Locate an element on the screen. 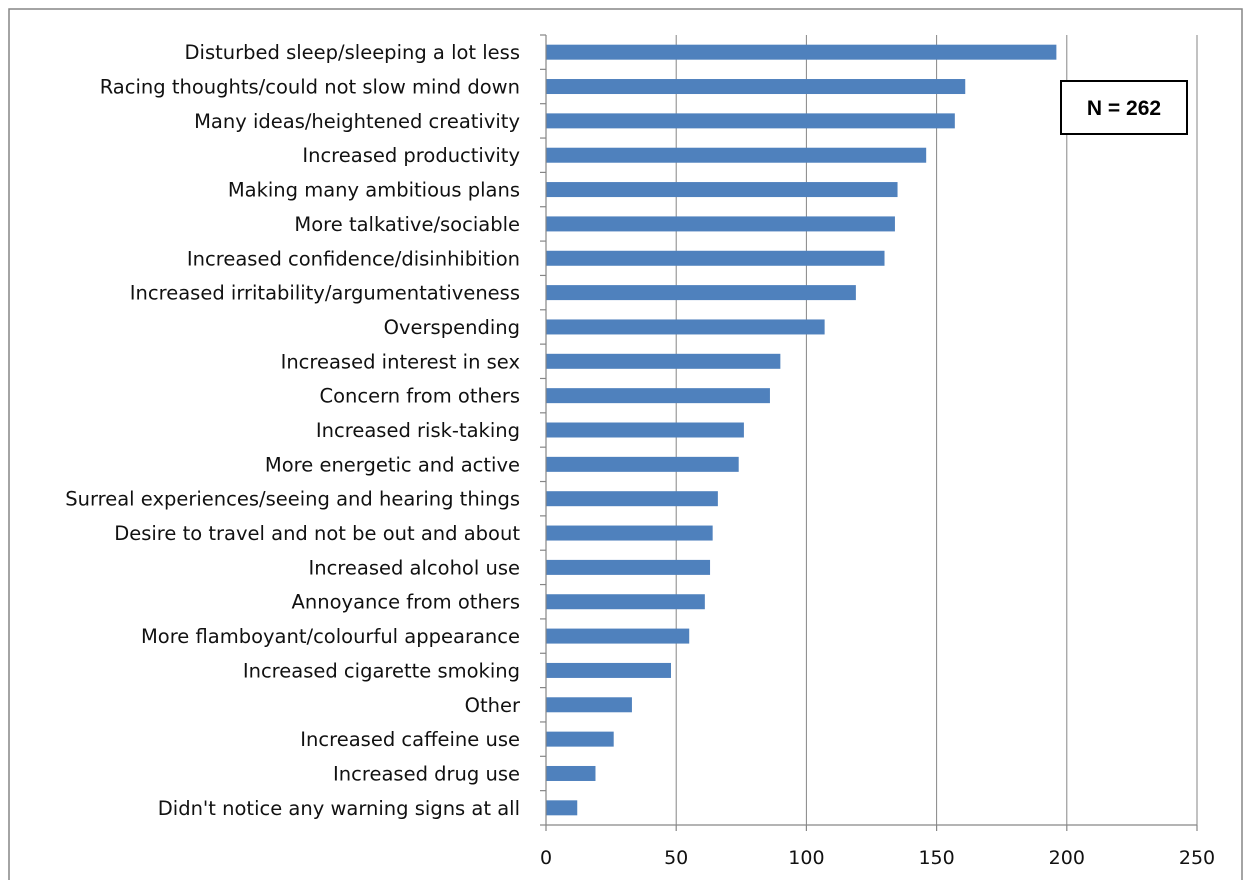 The height and width of the screenshot is (880, 1244). category-label: Annoyance from others is located at coordinates (406, 602).